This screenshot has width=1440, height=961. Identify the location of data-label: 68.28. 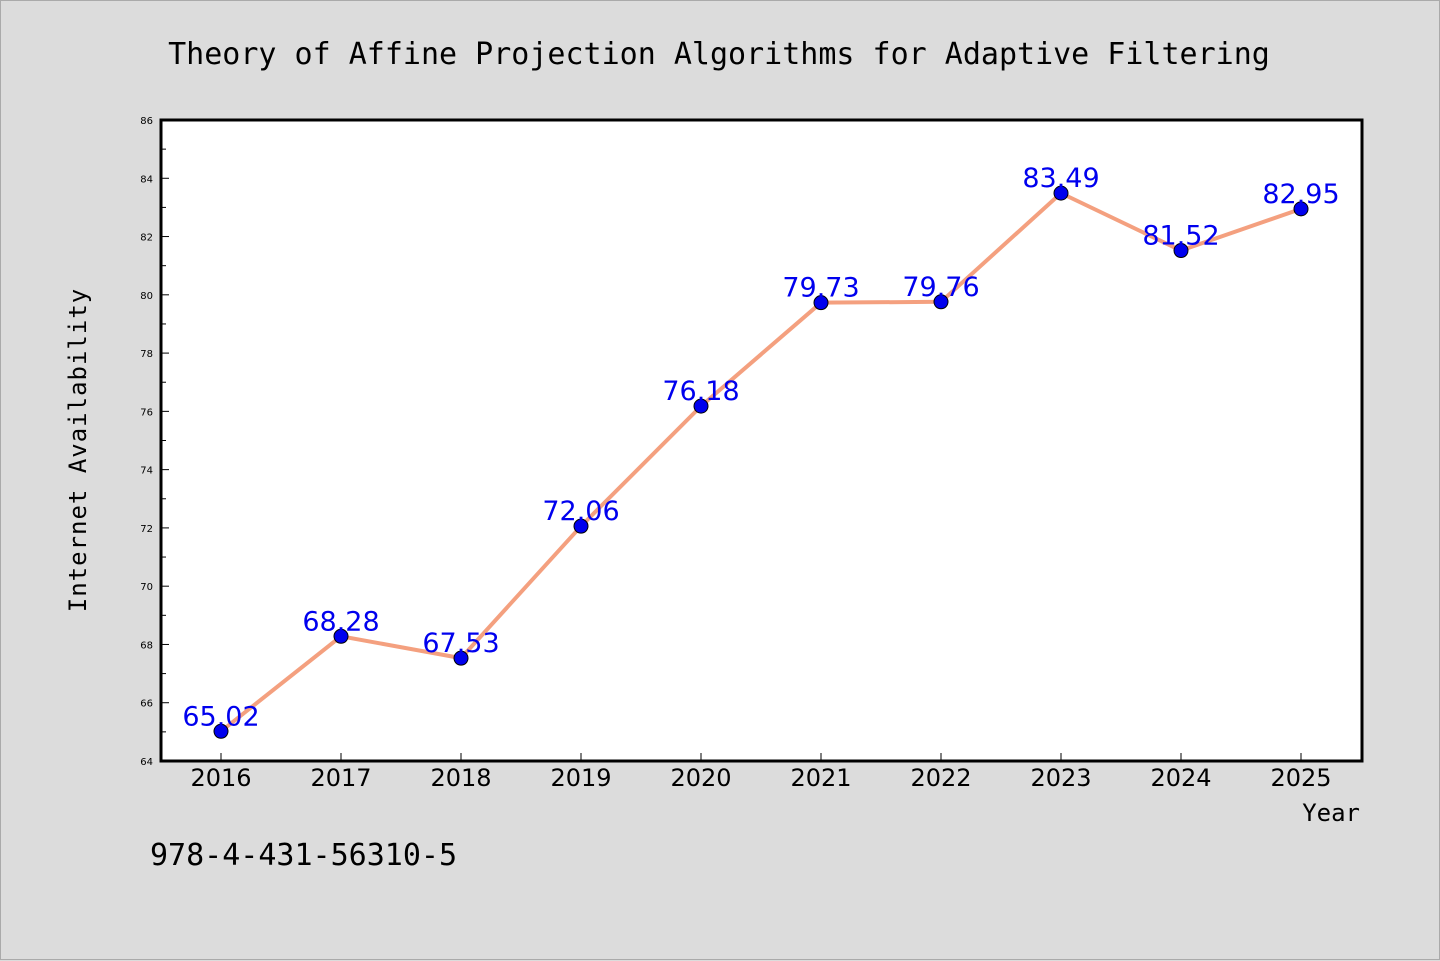
(340, 621).